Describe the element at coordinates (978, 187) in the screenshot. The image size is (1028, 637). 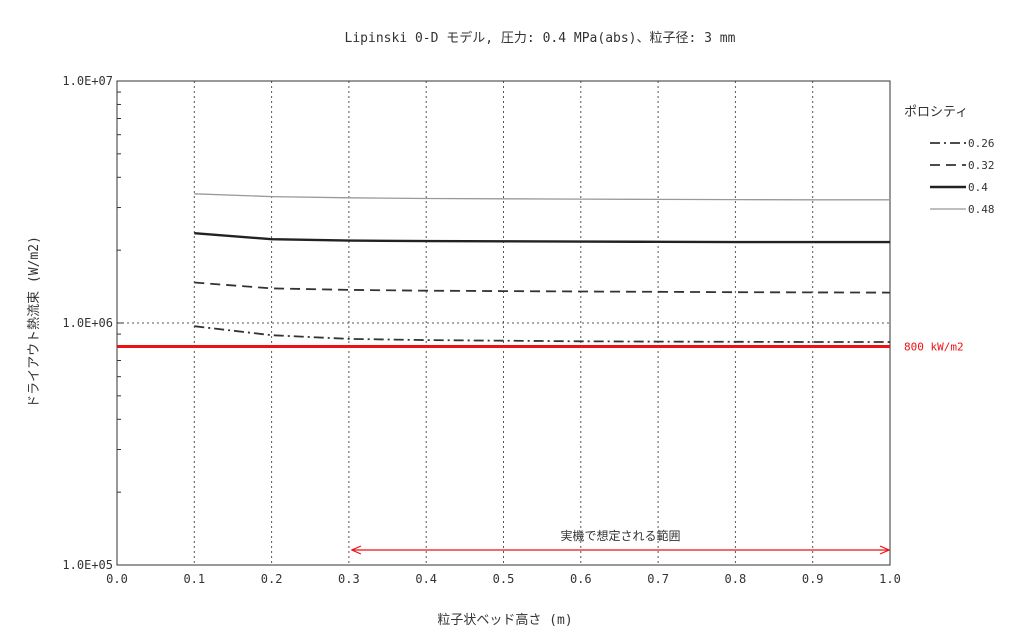
I see `legend-entry-0.4: 0.4` at that location.